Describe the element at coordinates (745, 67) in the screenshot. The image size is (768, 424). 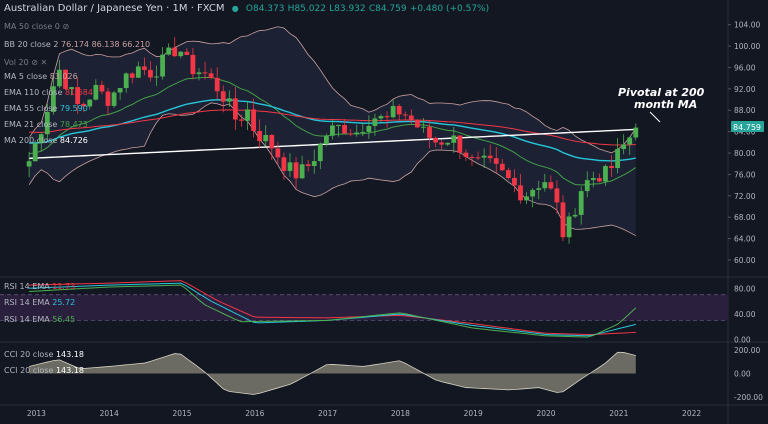
I see `price-tick-label: 96.00` at that location.